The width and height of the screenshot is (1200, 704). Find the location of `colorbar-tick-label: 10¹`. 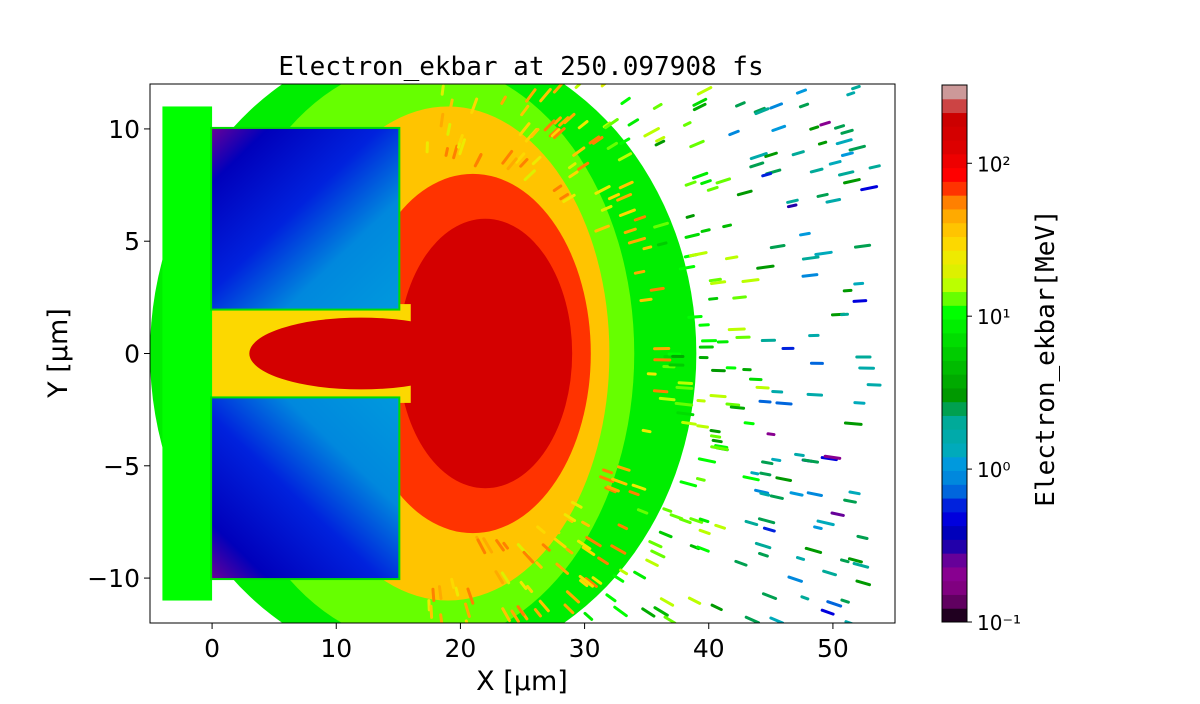

colorbar-tick-label: 10¹ is located at coordinates (993, 317).